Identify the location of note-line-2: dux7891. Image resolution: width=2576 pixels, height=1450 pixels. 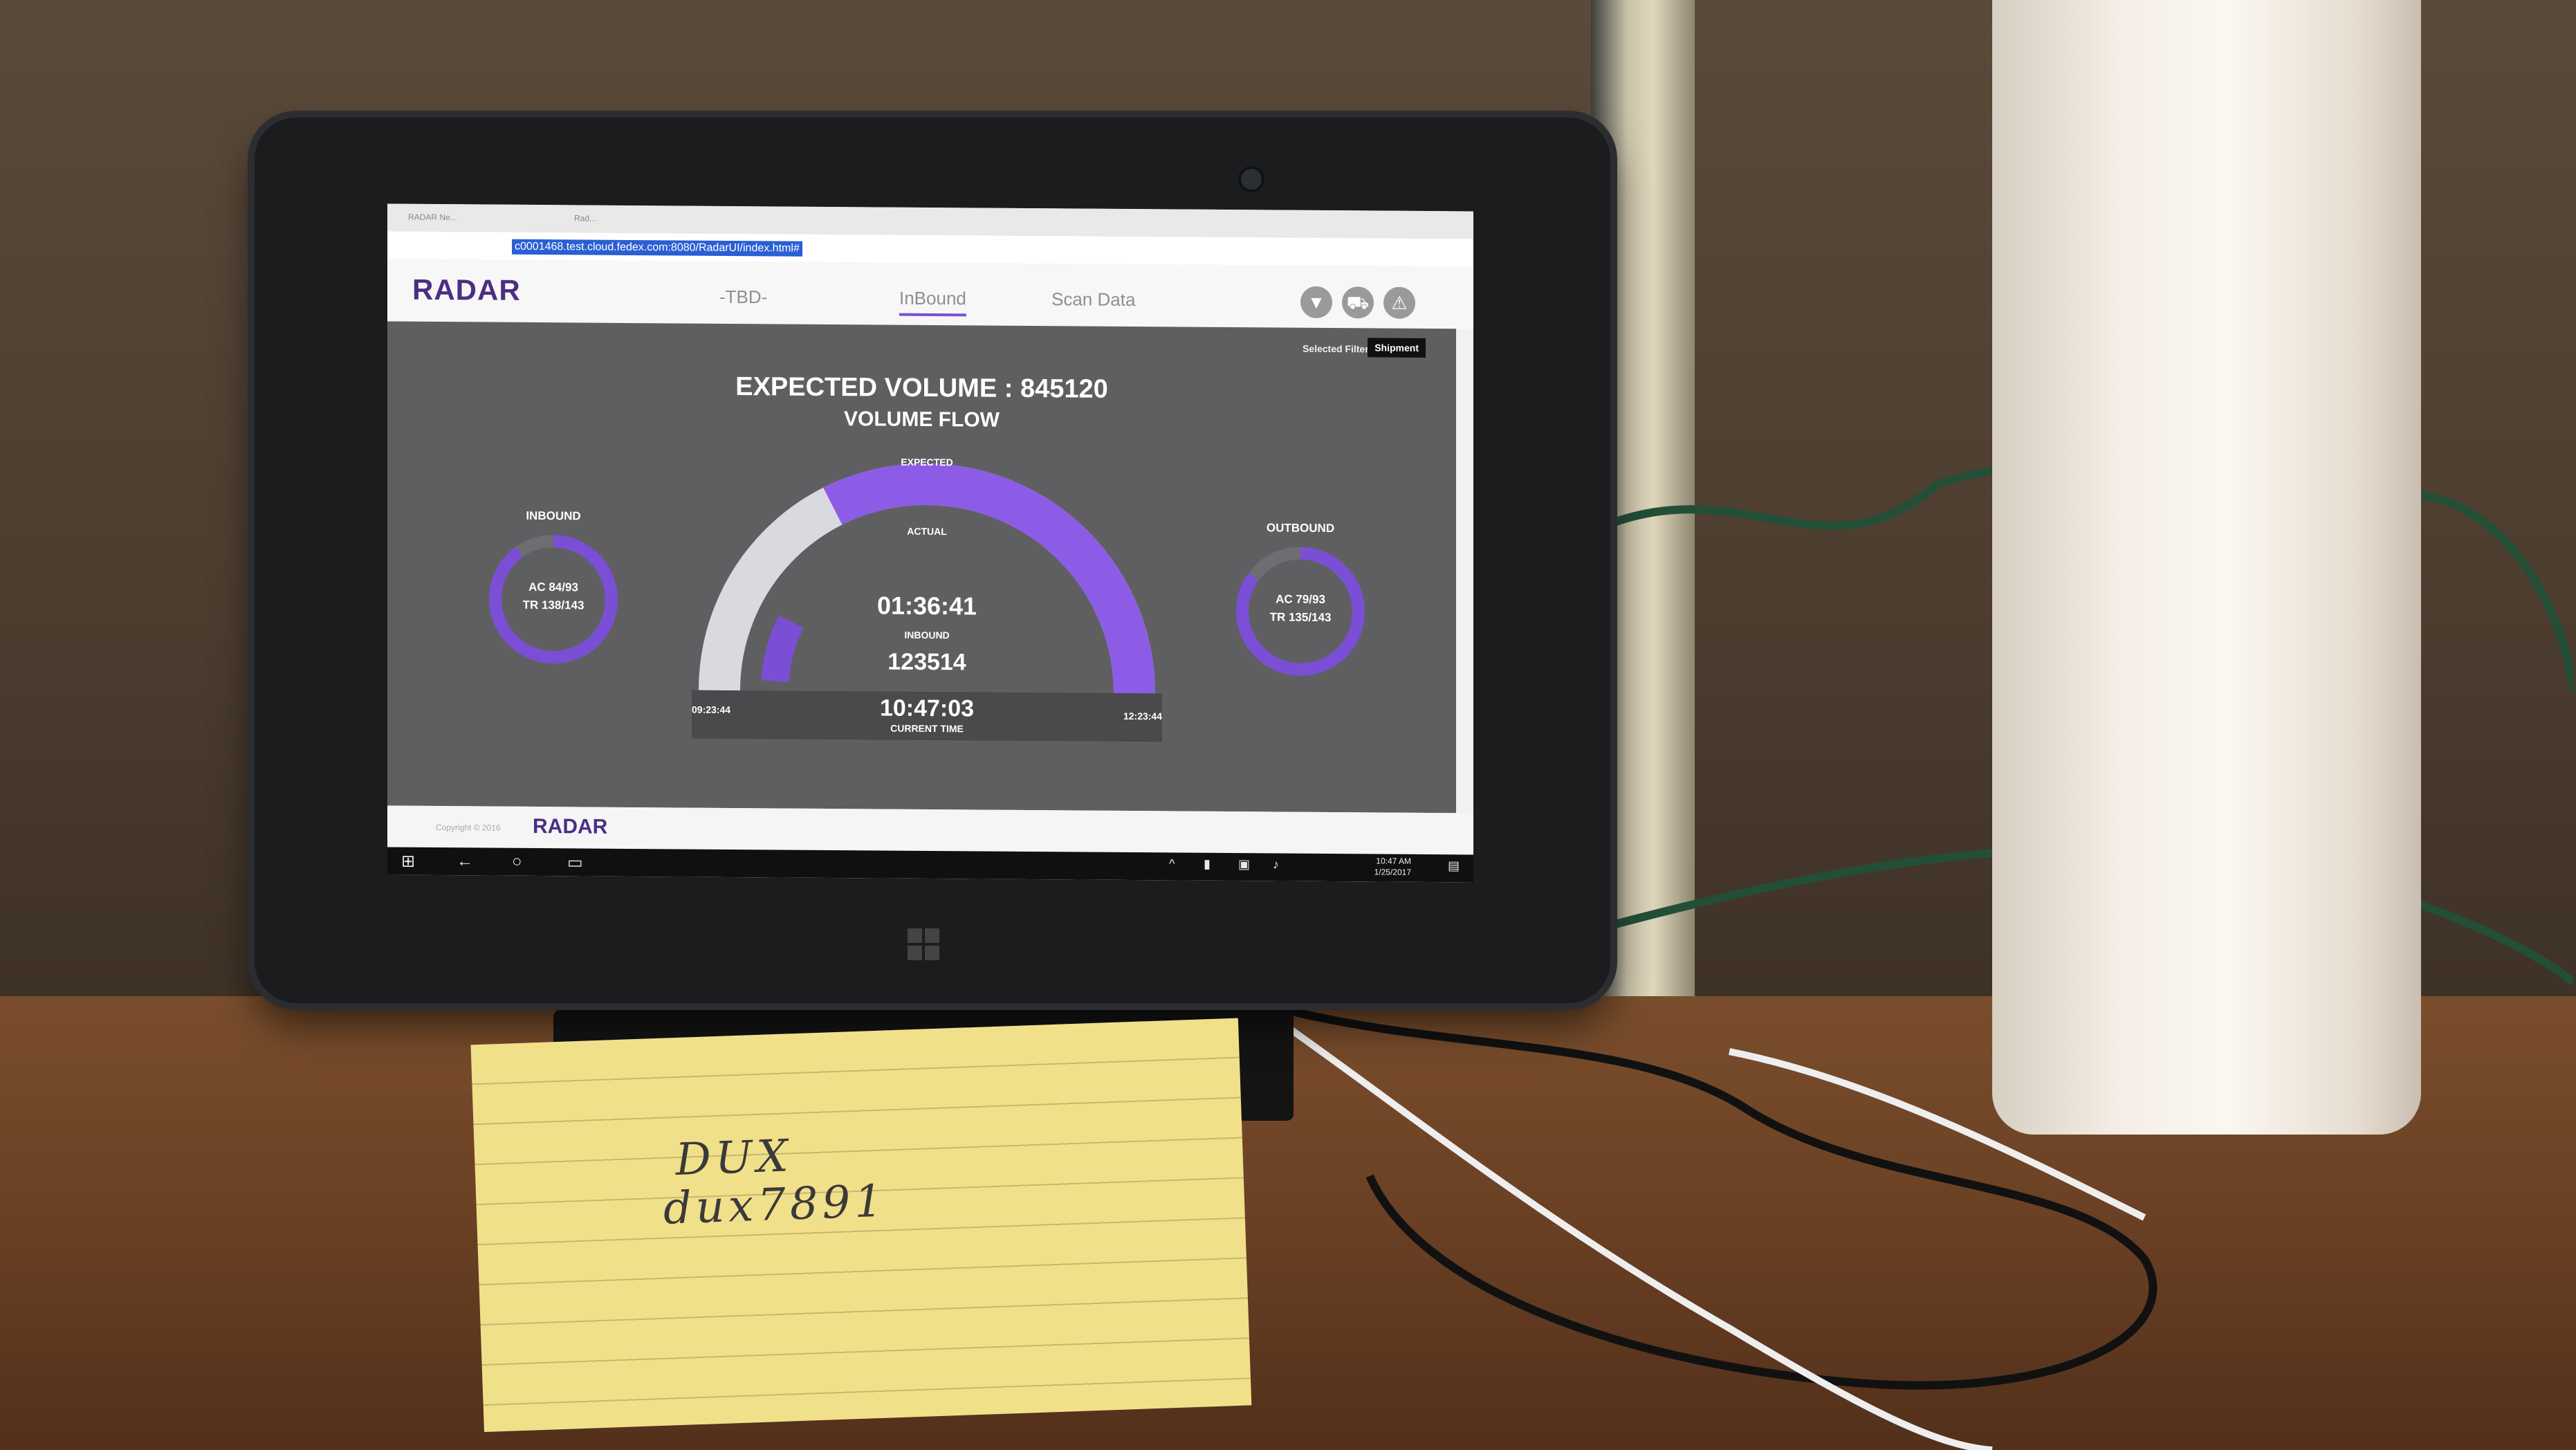
(775, 1205).